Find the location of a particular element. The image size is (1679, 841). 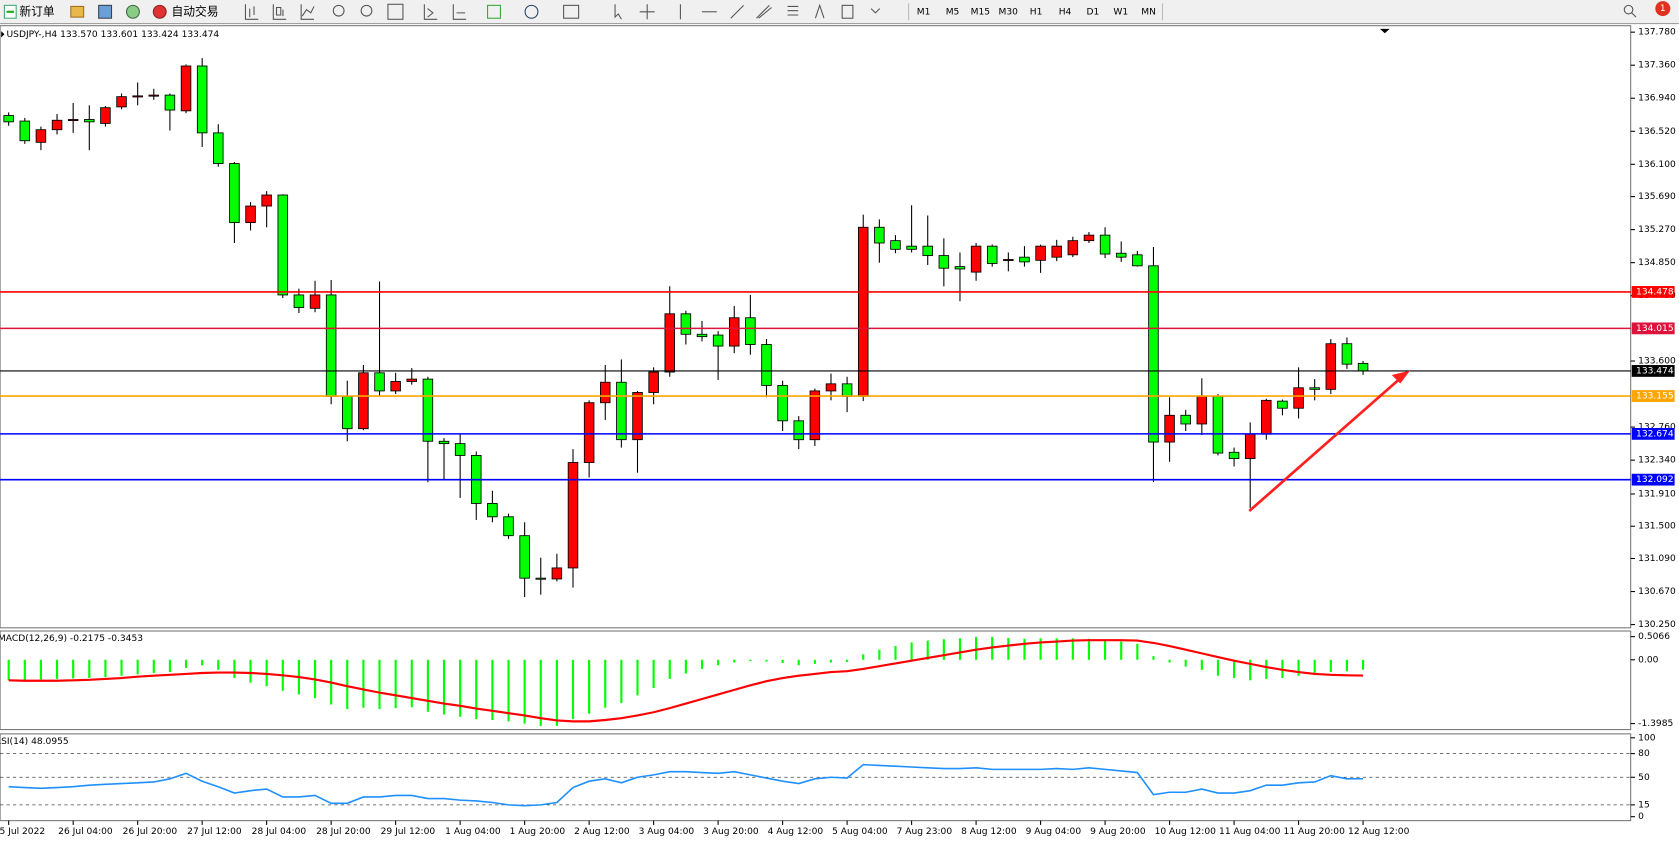

y-tick-label: -1.3985 is located at coordinates (1655, 724).